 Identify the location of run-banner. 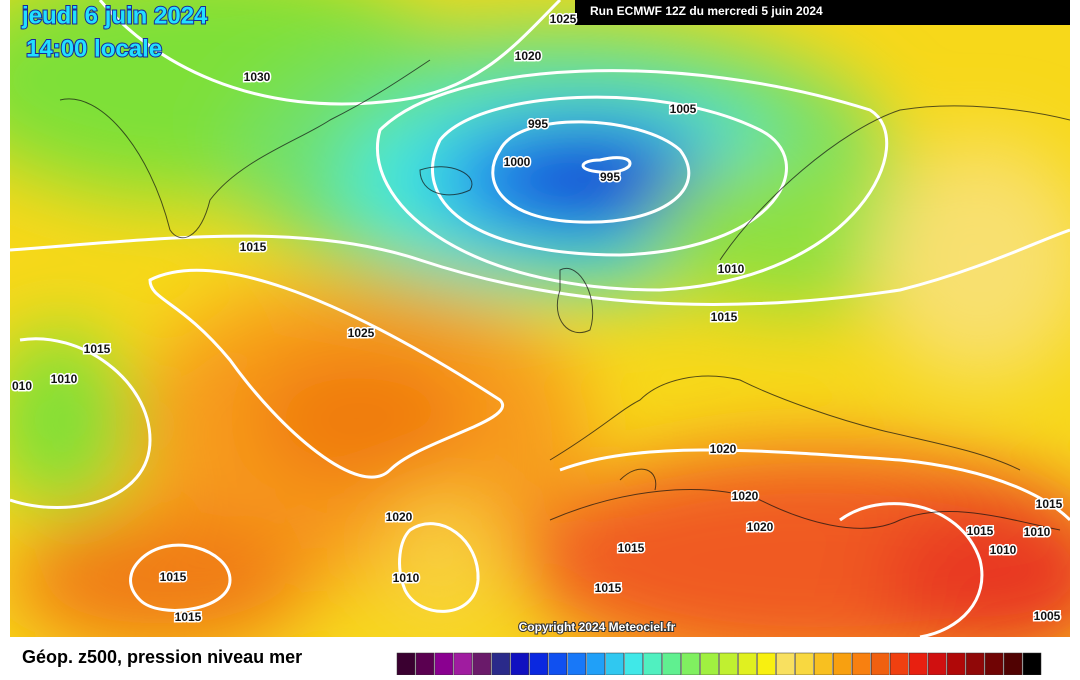
(822, 12).